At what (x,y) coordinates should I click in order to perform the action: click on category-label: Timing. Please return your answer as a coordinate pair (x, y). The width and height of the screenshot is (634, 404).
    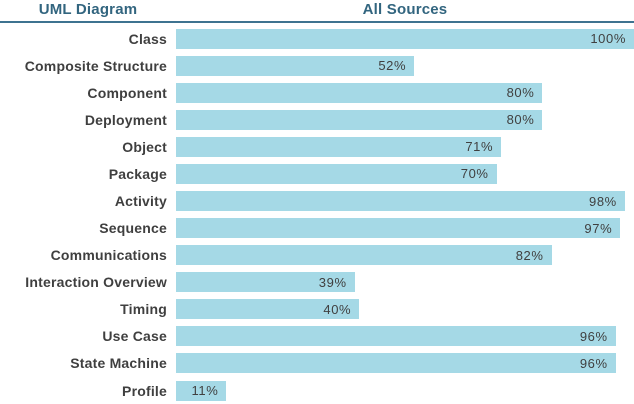
    Looking at the image, I should click on (143, 309).